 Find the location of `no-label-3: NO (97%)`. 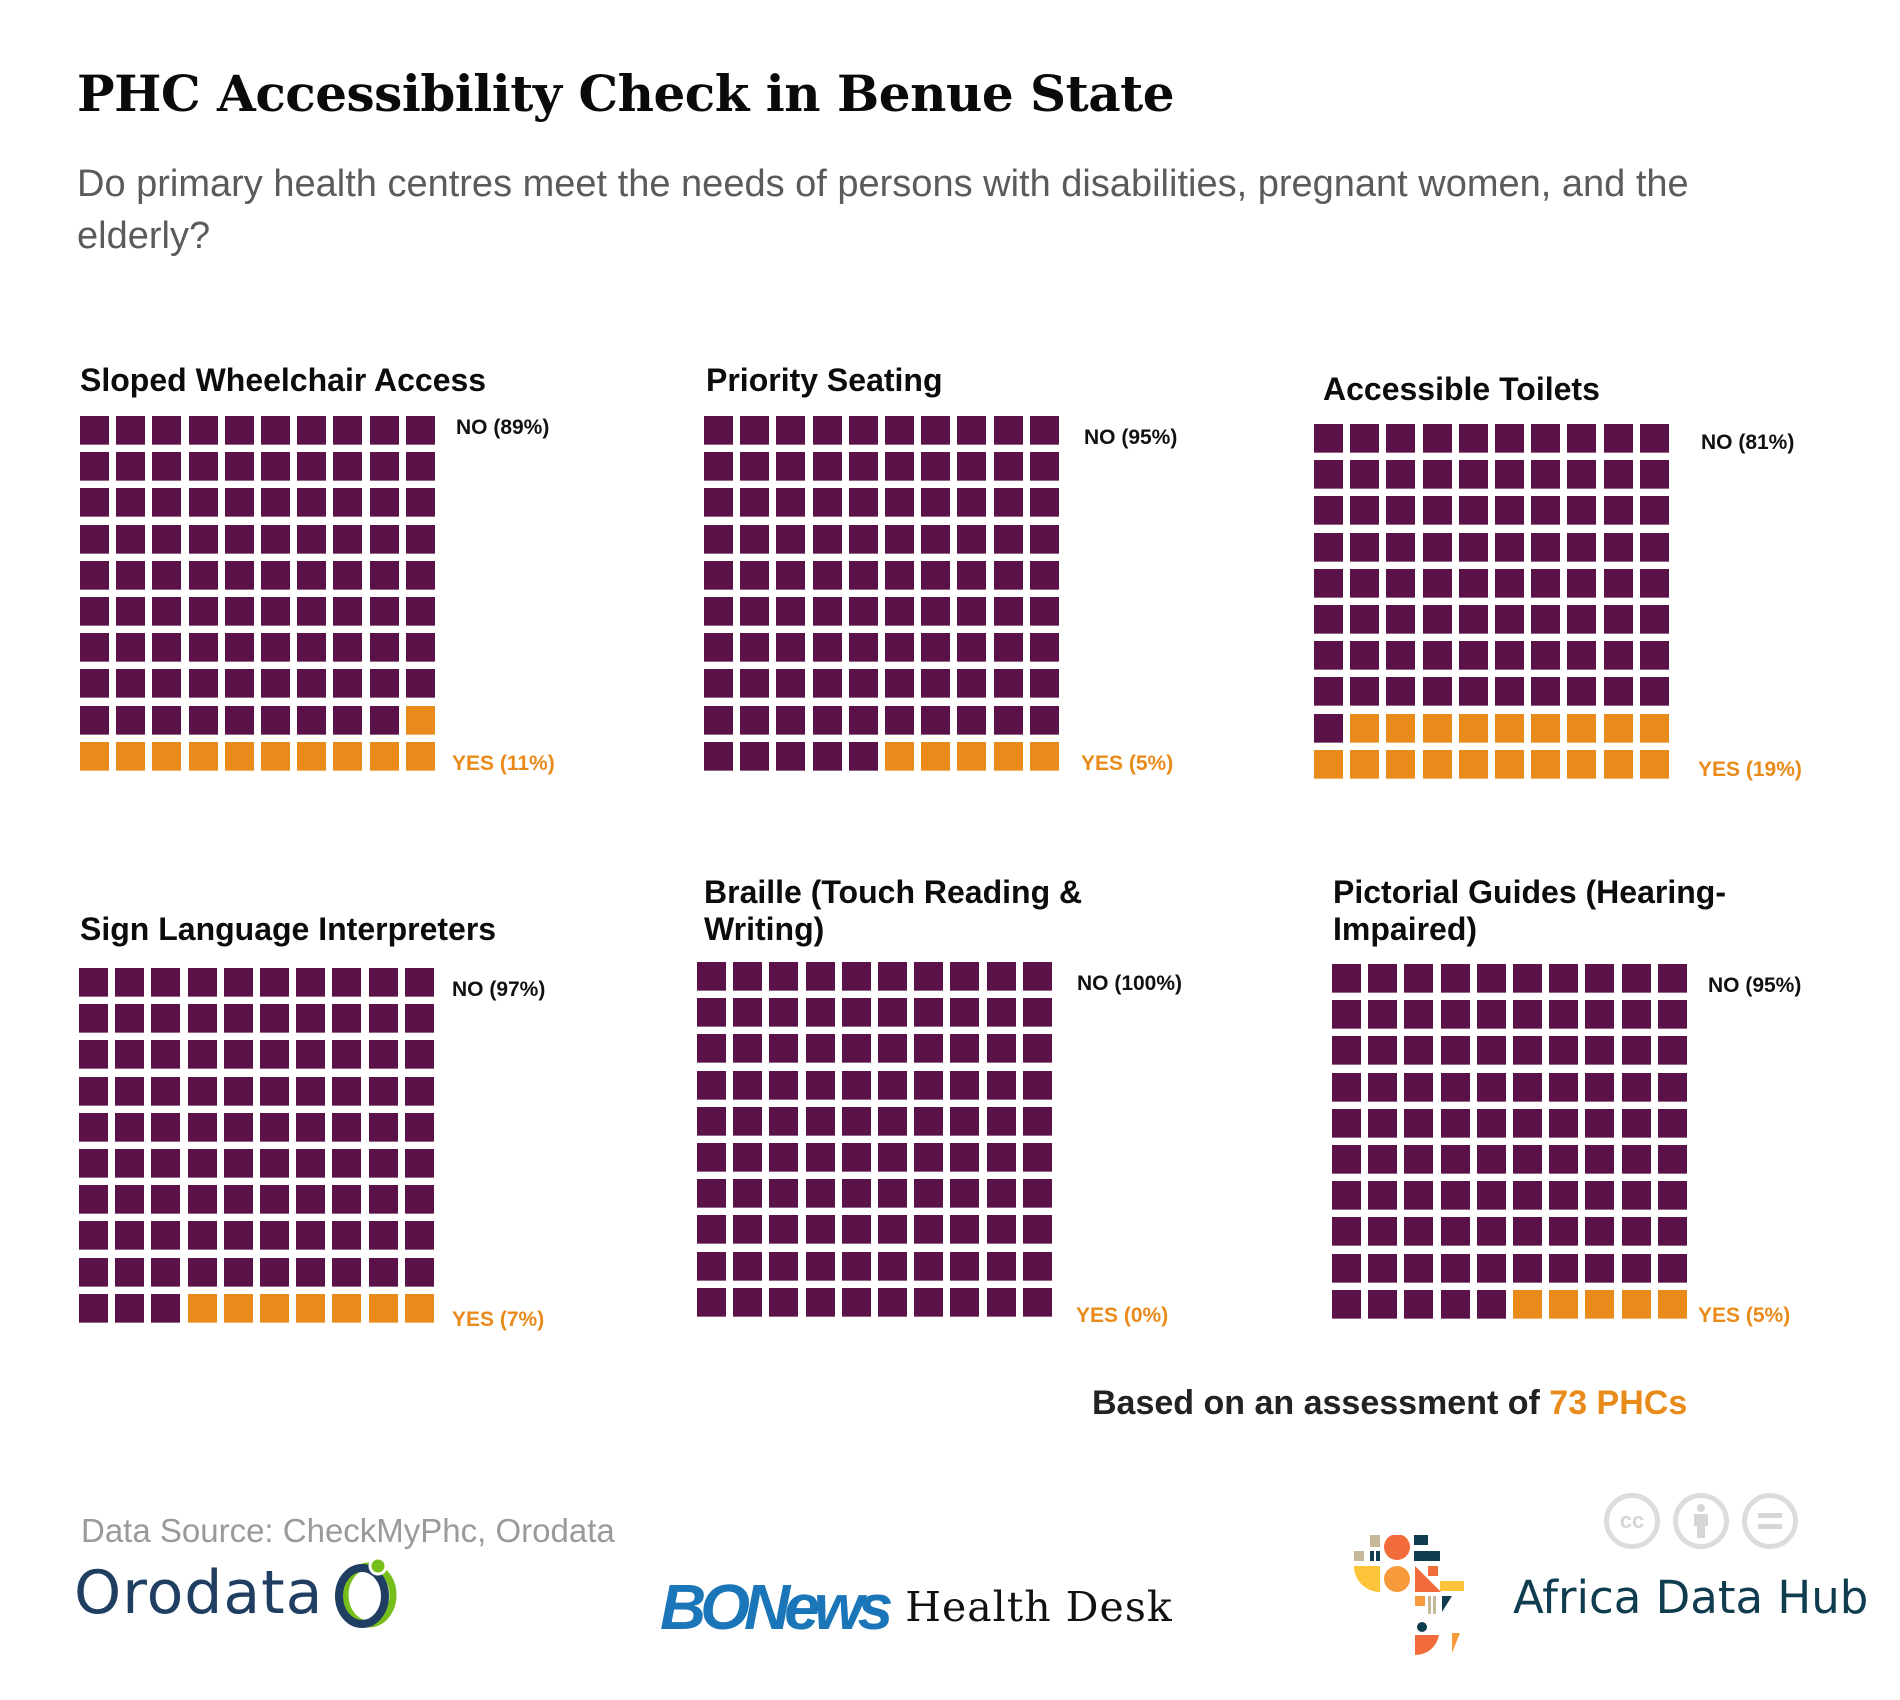

no-label-3: NO (97%) is located at coordinates (499, 989).